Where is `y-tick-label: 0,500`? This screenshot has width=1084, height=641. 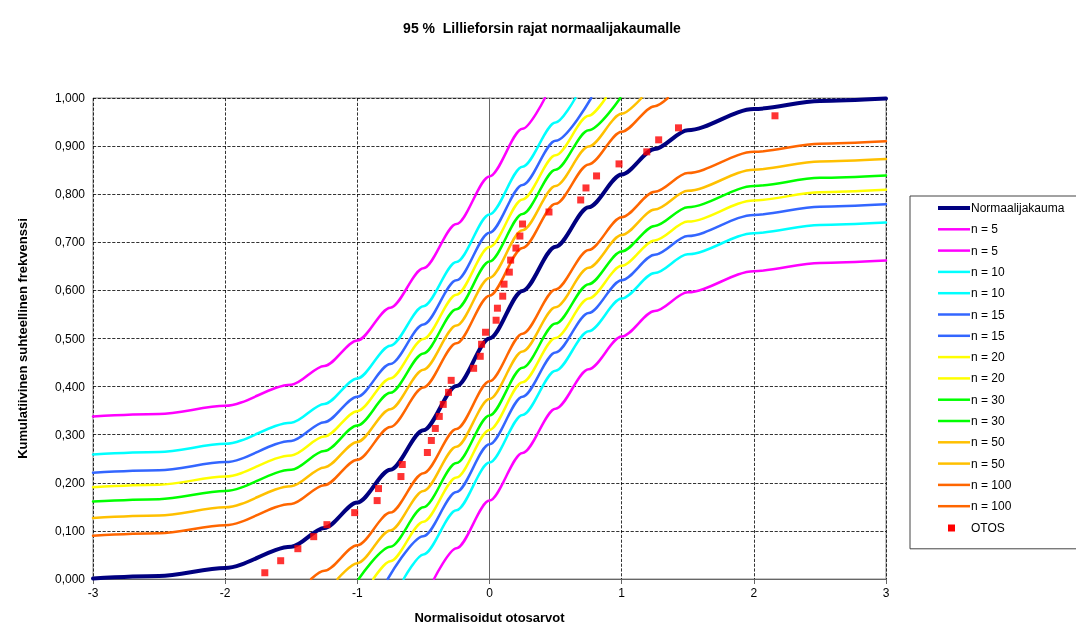
y-tick-label: 0,500 is located at coordinates (70, 338).